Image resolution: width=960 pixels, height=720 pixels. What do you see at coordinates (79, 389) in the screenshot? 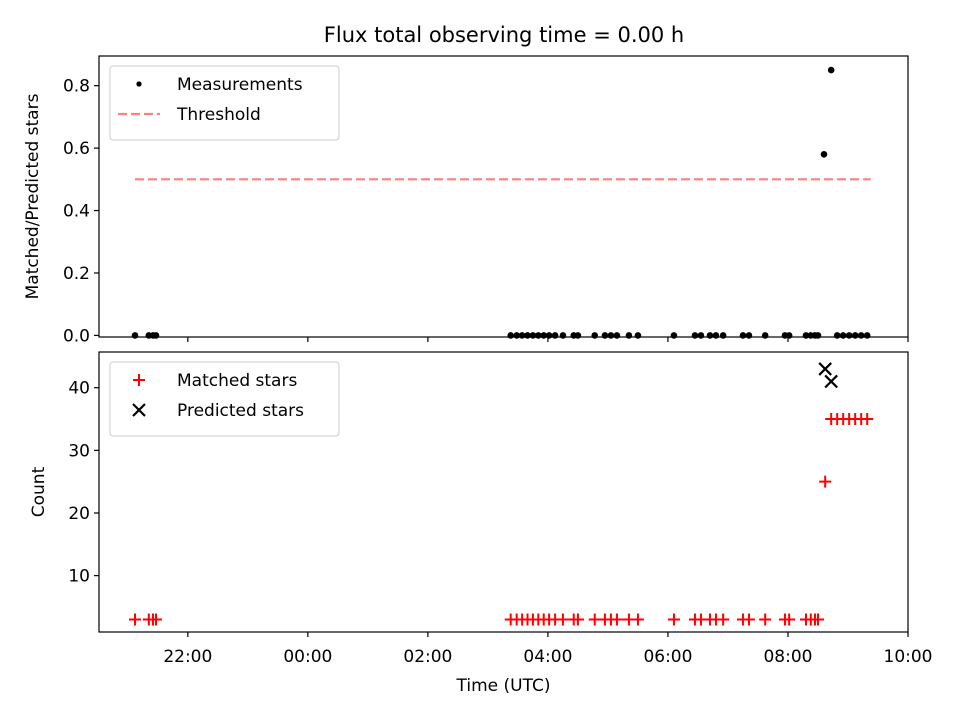
I see `y-tick-label: 40` at bounding box center [79, 389].